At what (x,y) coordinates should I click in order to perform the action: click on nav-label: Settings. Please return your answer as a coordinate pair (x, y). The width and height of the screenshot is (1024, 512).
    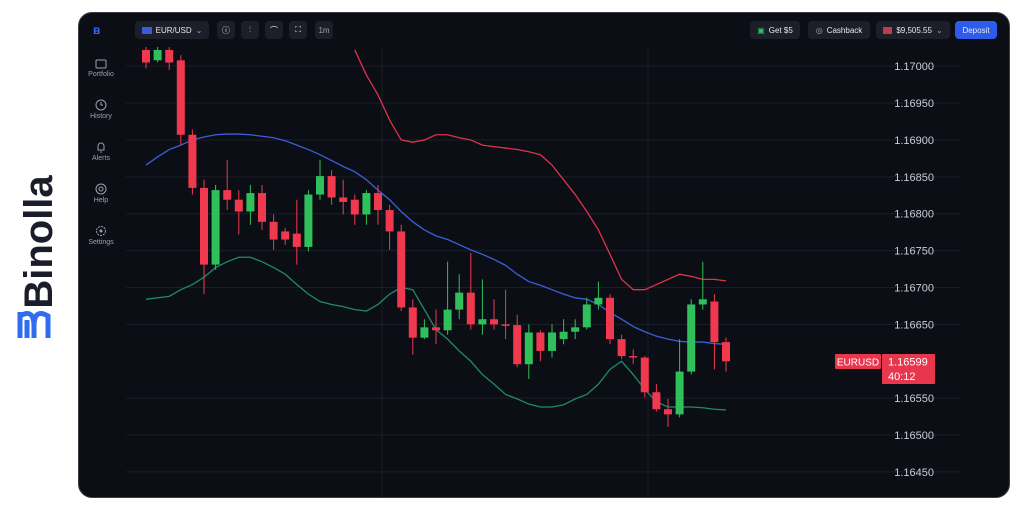
    Looking at the image, I should click on (101, 242).